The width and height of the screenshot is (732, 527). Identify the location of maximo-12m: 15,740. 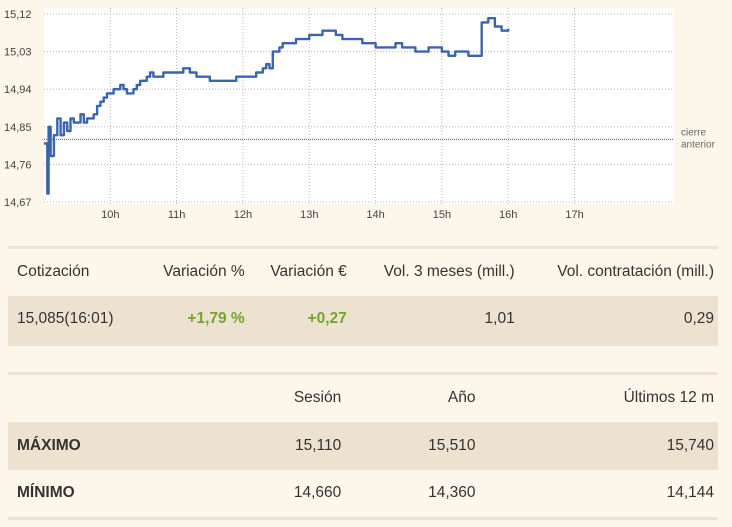
(690, 445).